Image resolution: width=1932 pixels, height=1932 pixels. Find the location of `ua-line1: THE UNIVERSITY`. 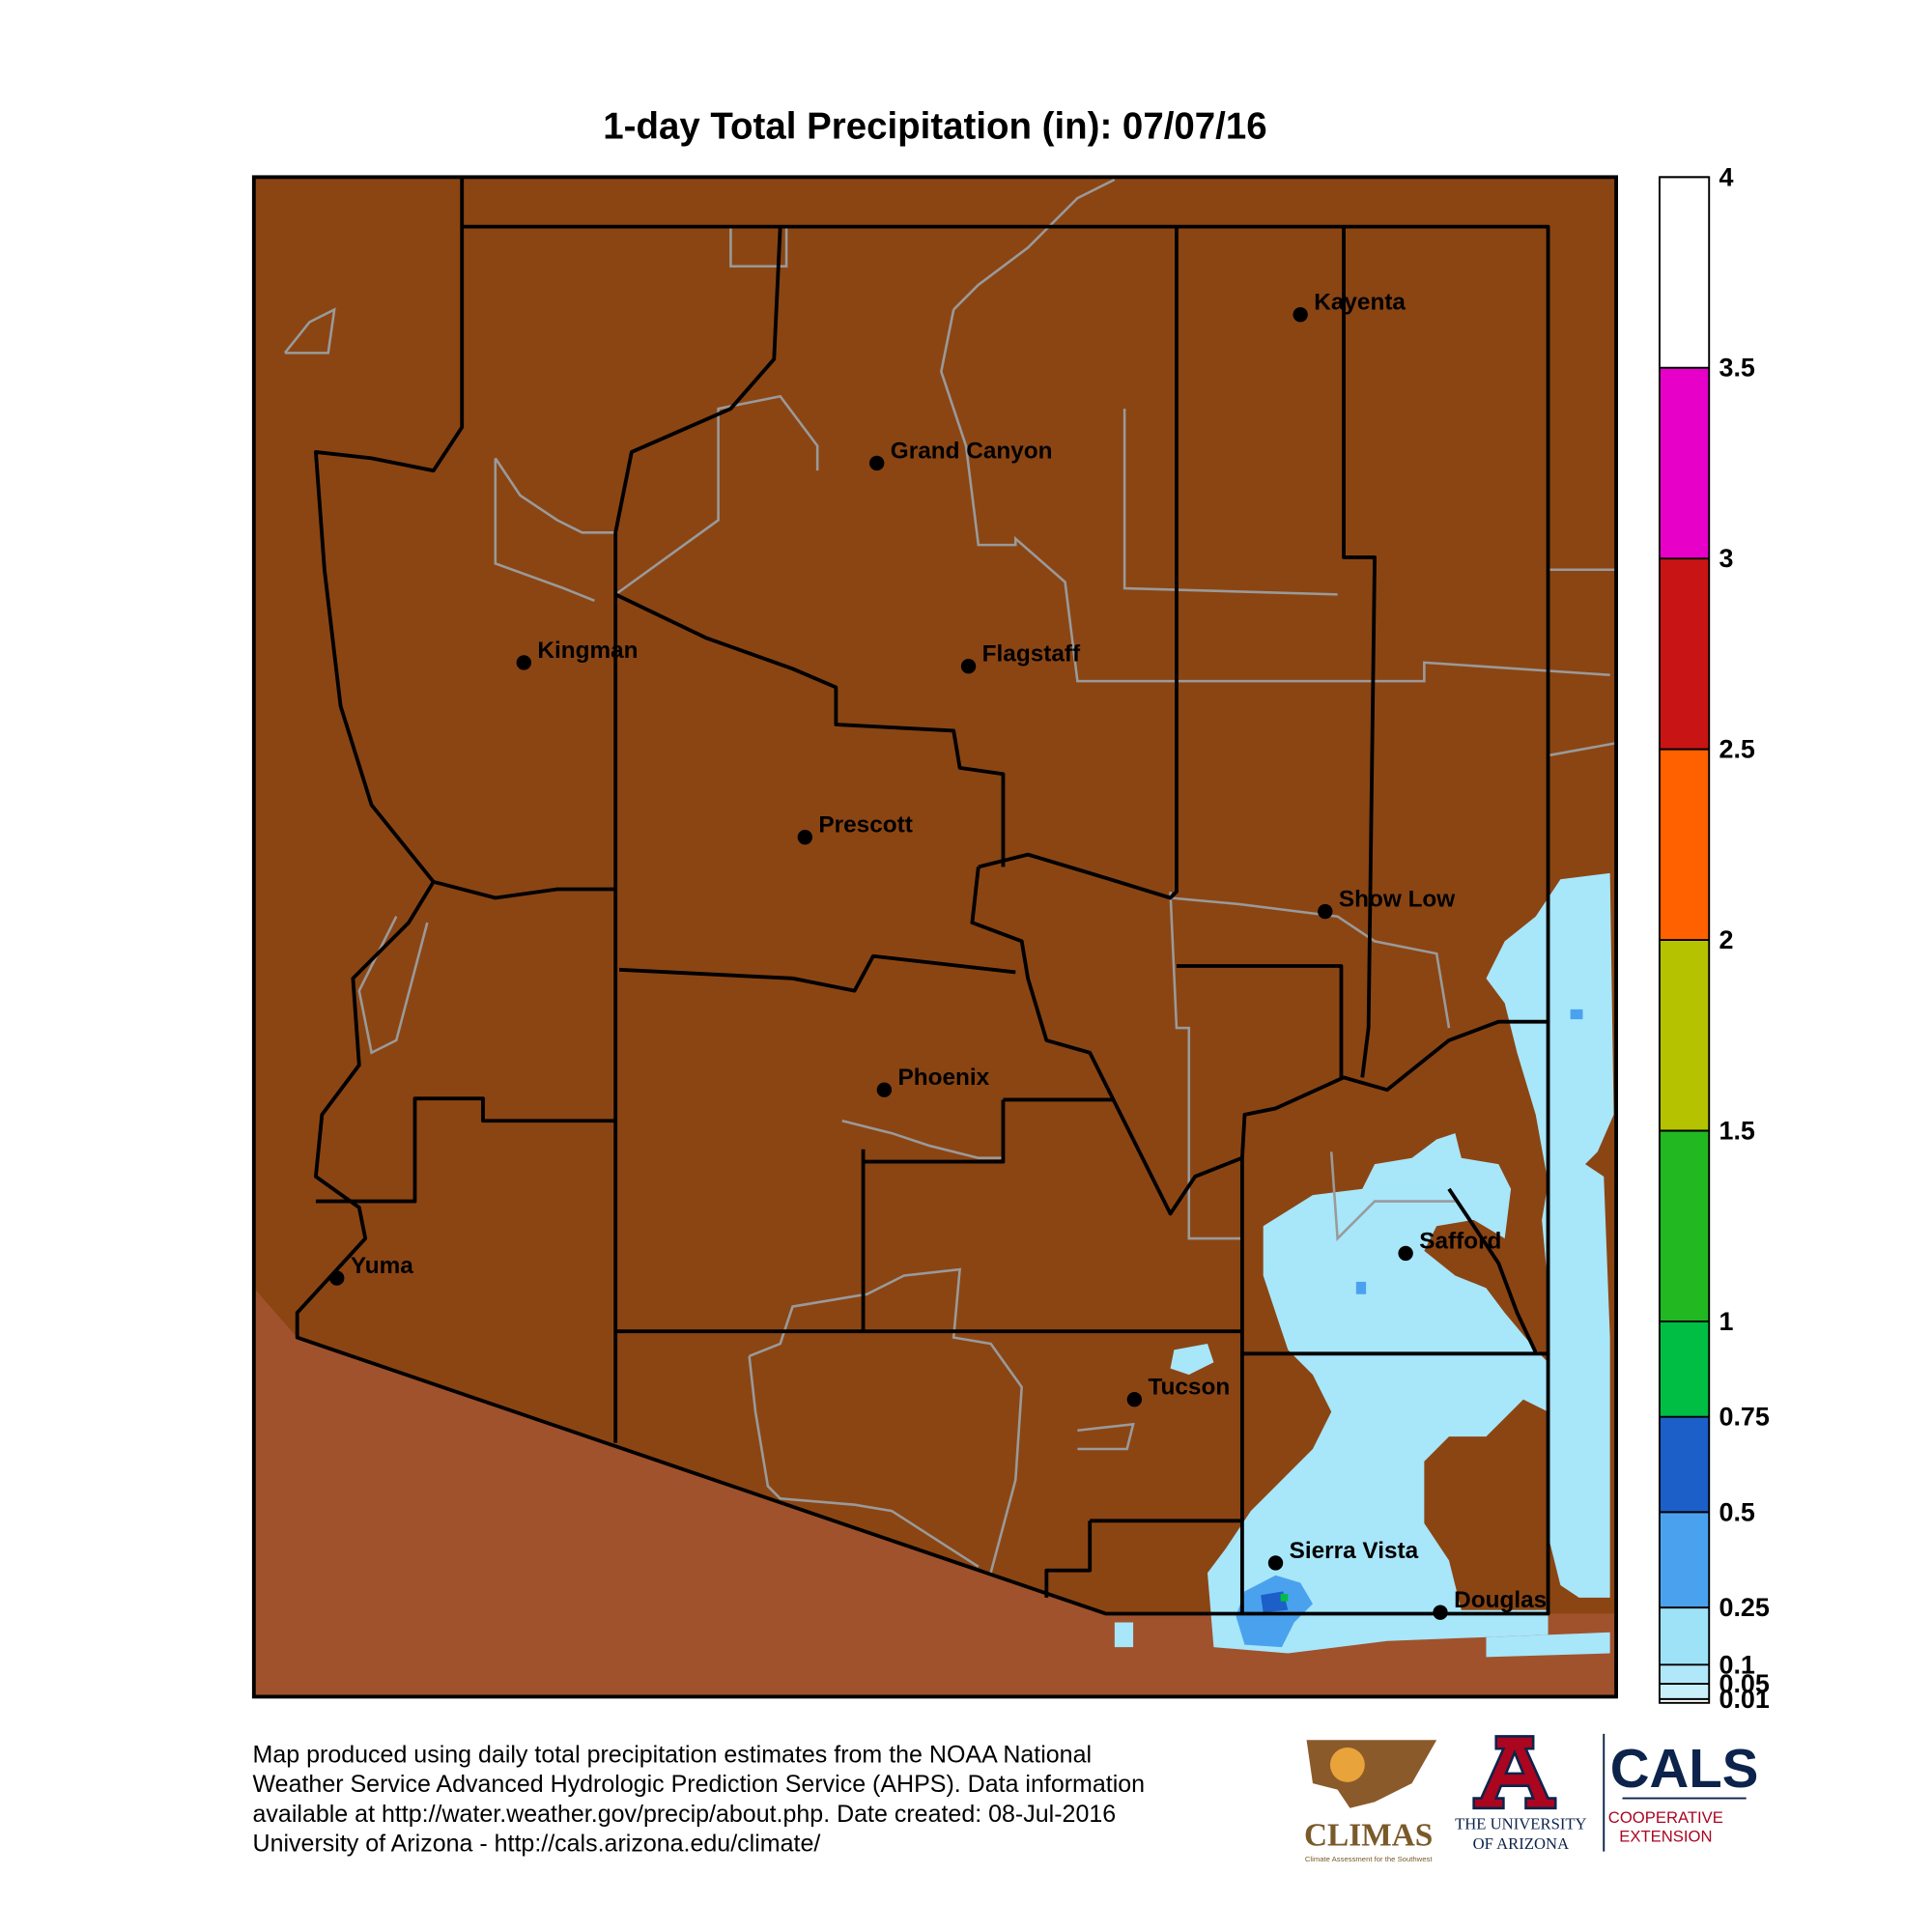

ua-line1: THE UNIVERSITY is located at coordinates (1520, 1824).